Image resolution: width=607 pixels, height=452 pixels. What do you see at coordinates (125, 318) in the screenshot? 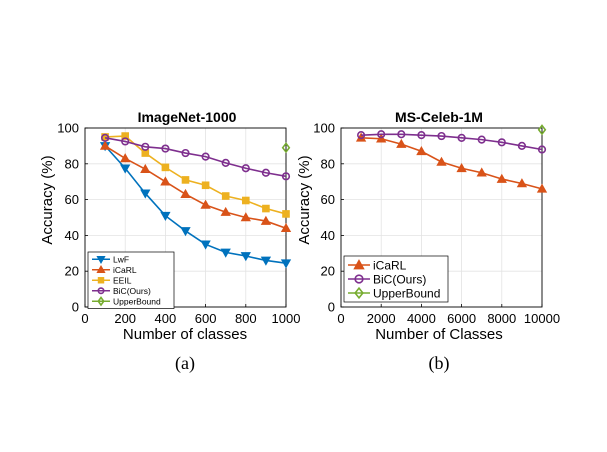
I see `x-tick-label: 200` at bounding box center [125, 318].